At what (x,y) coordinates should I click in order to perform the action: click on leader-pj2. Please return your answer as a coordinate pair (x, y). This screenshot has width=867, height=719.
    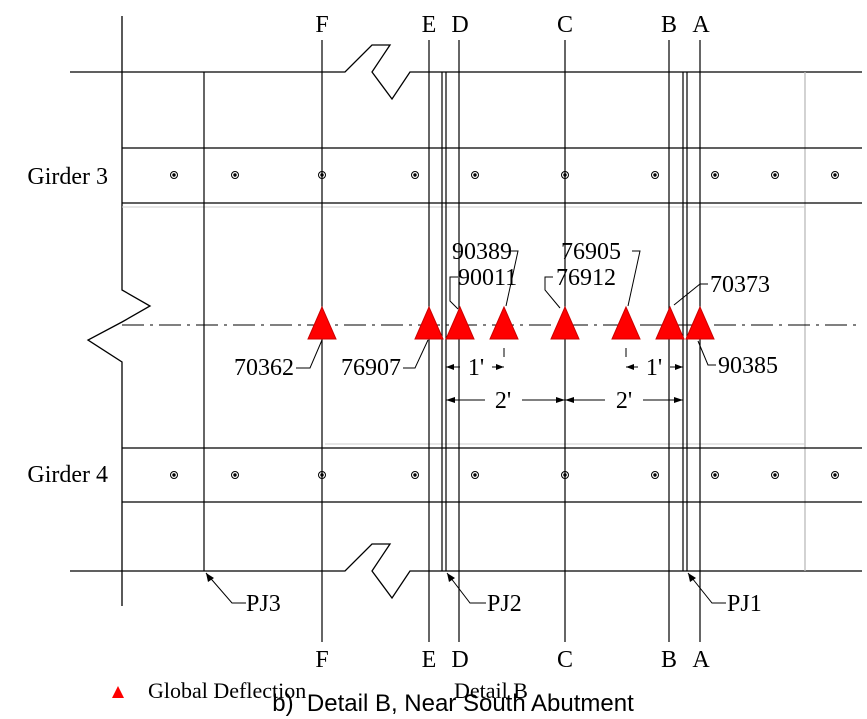
    Looking at the image, I should click on (466, 588).